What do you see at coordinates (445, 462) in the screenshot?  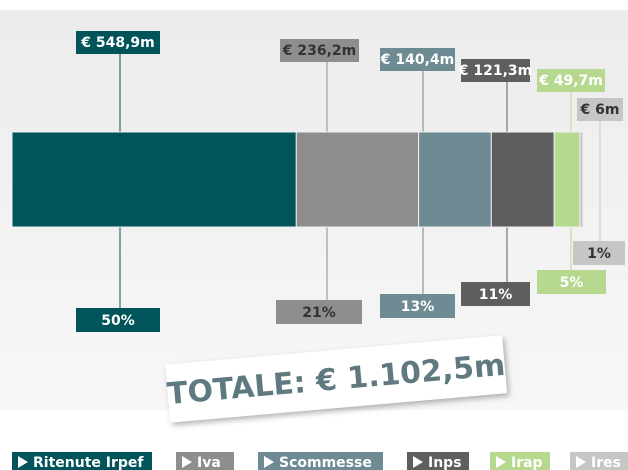 I see `legend-label: Inps` at bounding box center [445, 462].